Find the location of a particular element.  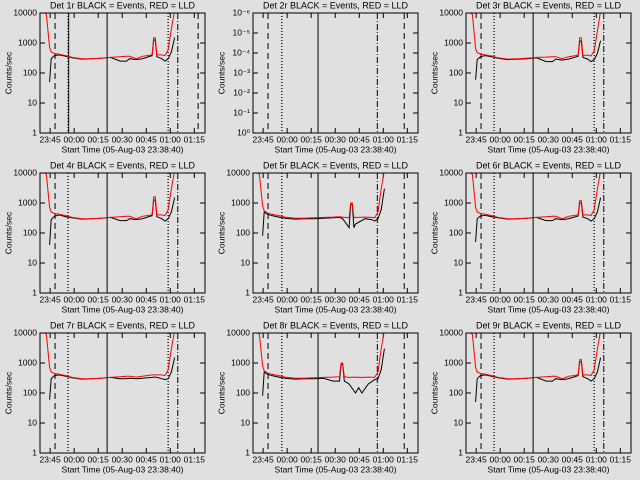

y-tick-label: 10⁻² is located at coordinates (241, 92).